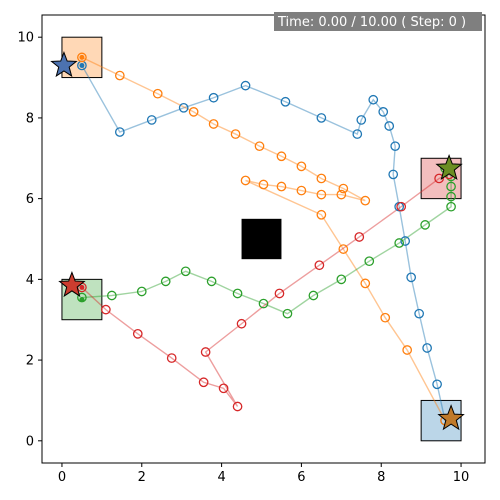 Image resolution: width=500 pixels, height=500 pixels. I want to click on y-tick-label: 4, so click(30, 280).